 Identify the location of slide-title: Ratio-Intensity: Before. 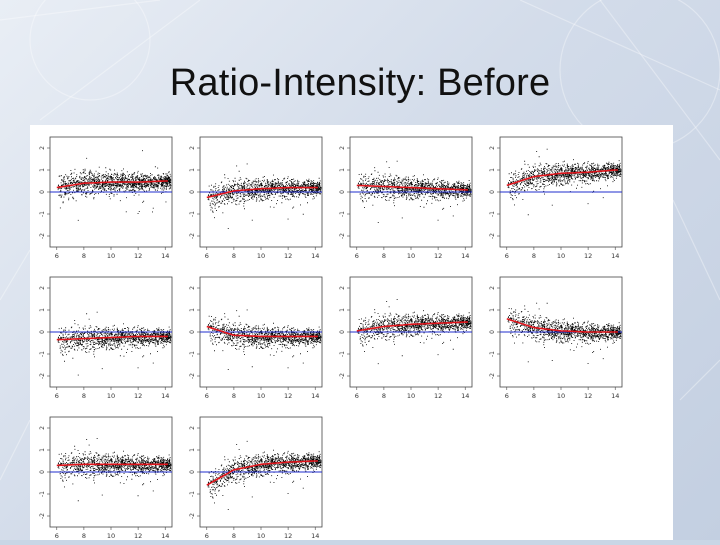
(360, 83).